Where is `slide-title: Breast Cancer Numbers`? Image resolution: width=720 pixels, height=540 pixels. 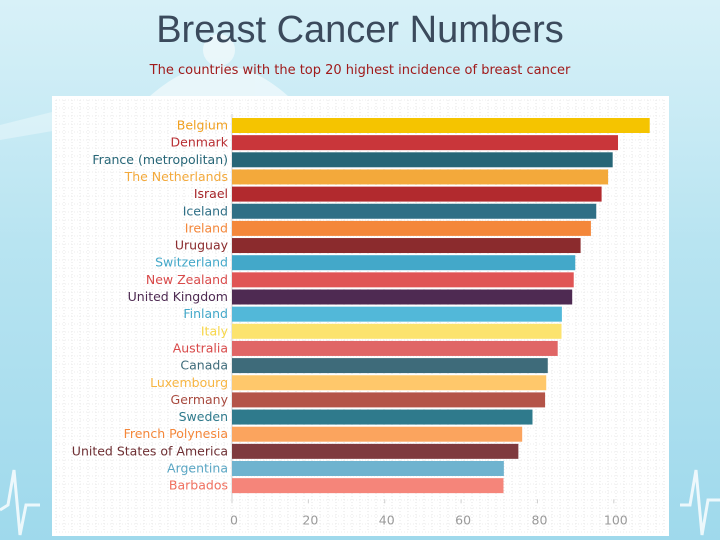
slide-title: Breast Cancer Numbers is located at coordinates (360, 30).